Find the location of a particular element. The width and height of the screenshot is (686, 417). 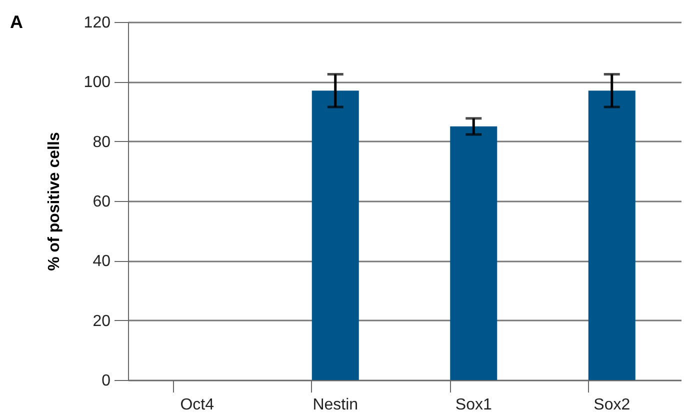

y-tick-label: 120 is located at coordinates (97, 23).